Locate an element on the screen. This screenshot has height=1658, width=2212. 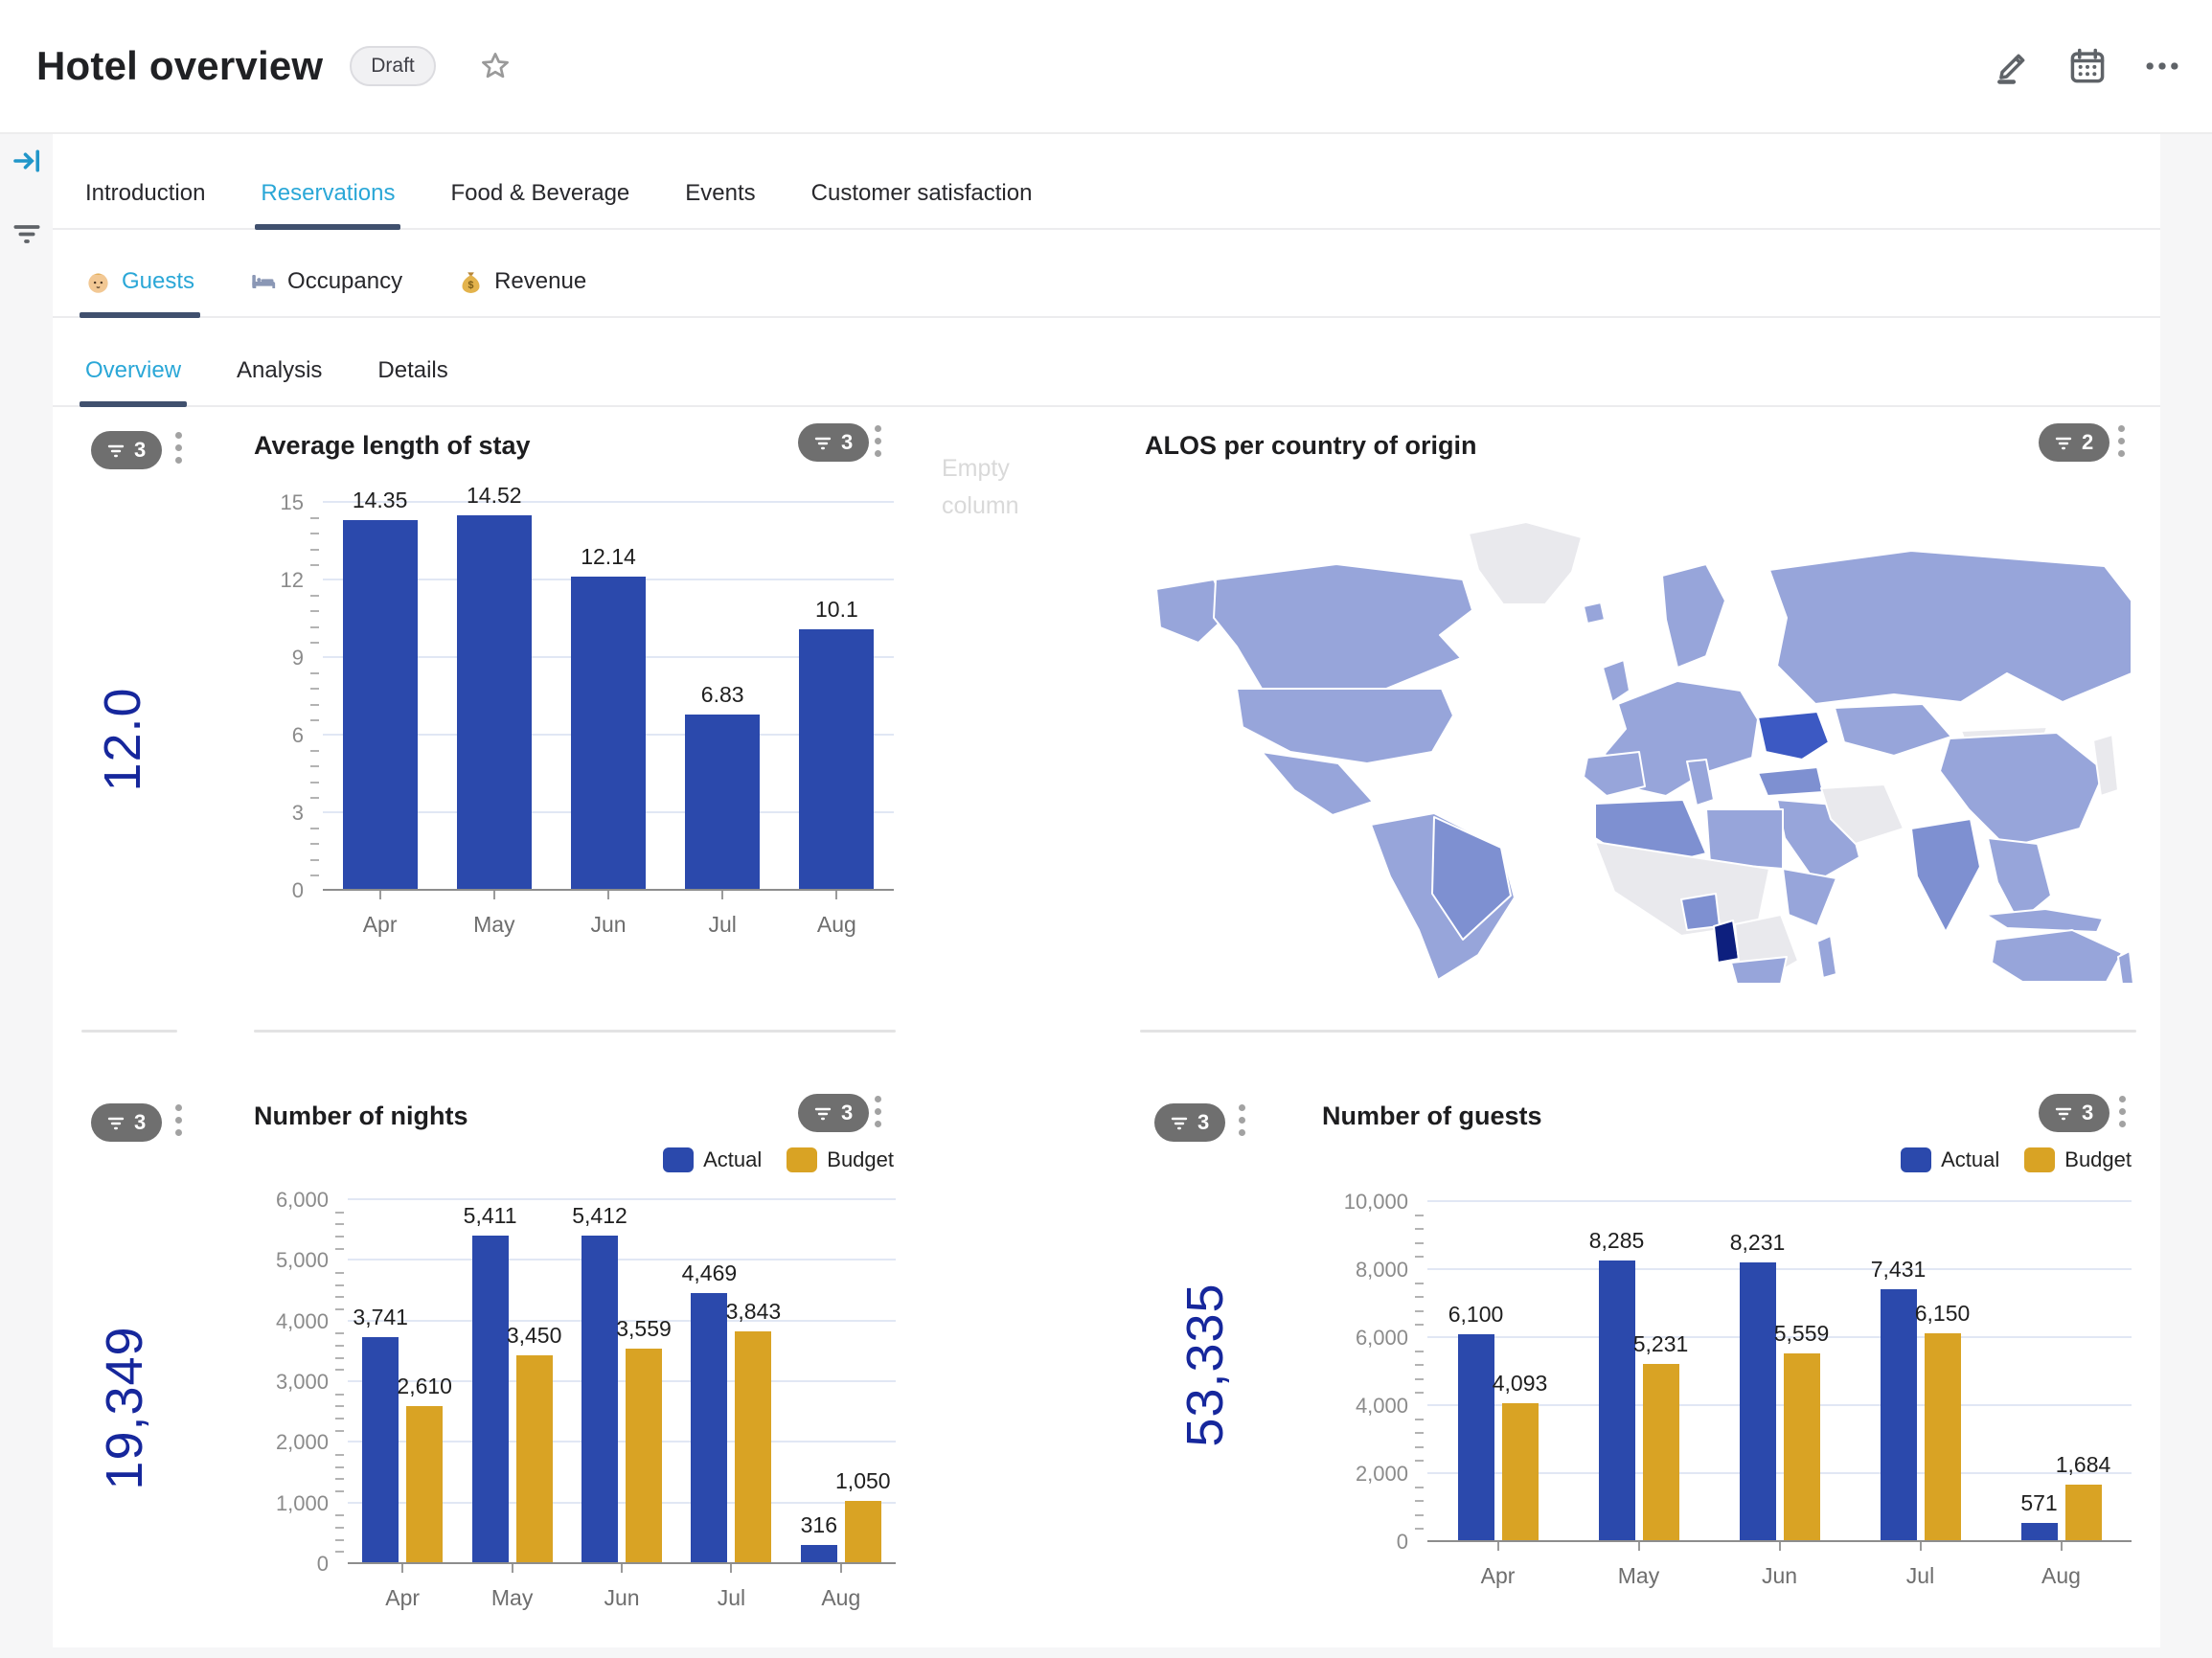
legend-item: Actual is located at coordinates (1950, 1159).